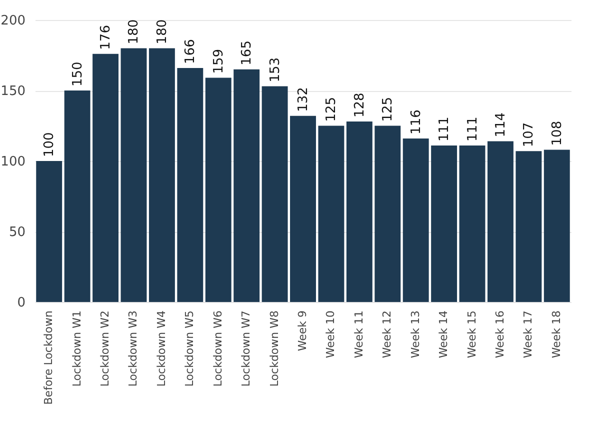  I want to click on y-tick-label: 50, so click(17, 232).